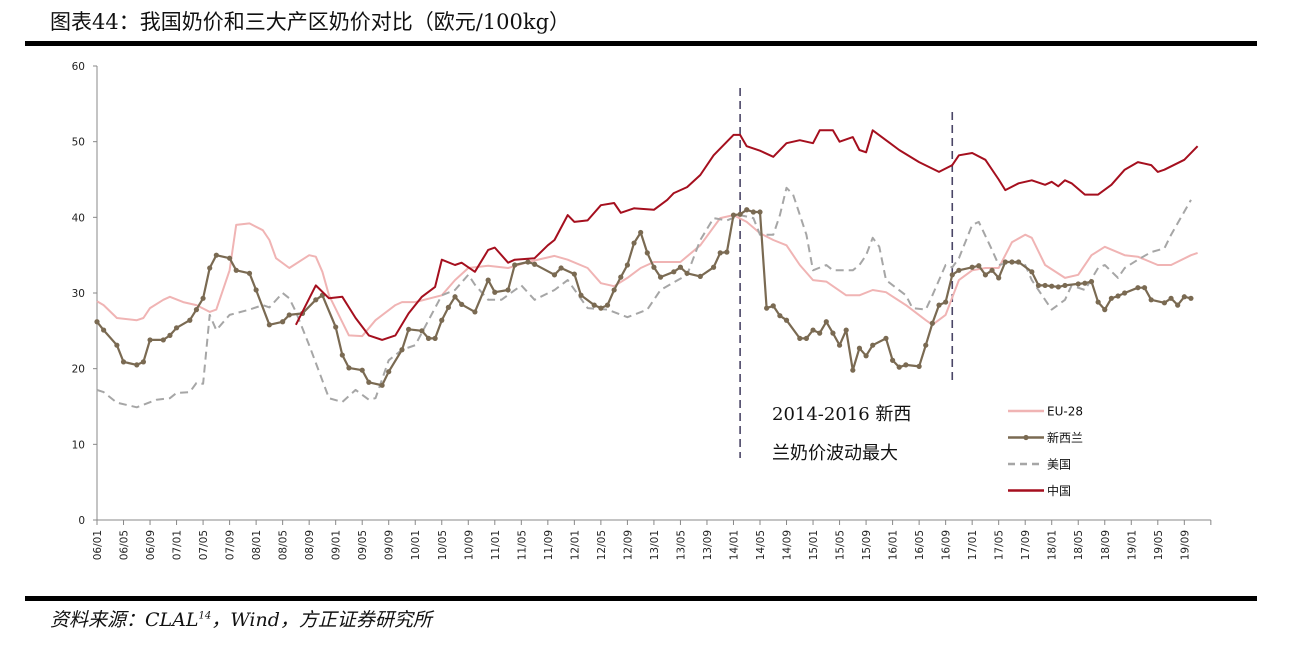  What do you see at coordinates (628, 545) in the screenshot?
I see `x-tick-label: 12/09` at bounding box center [628, 545].